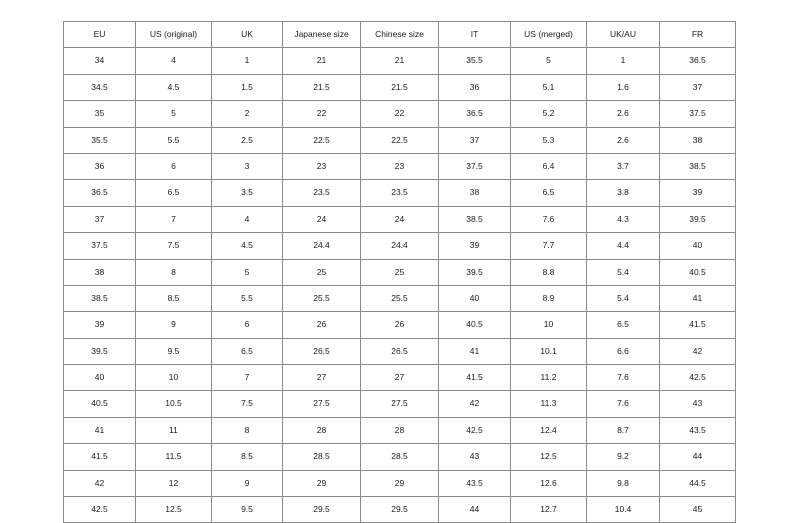  I want to click on table-cell: 37, so click(99, 219).